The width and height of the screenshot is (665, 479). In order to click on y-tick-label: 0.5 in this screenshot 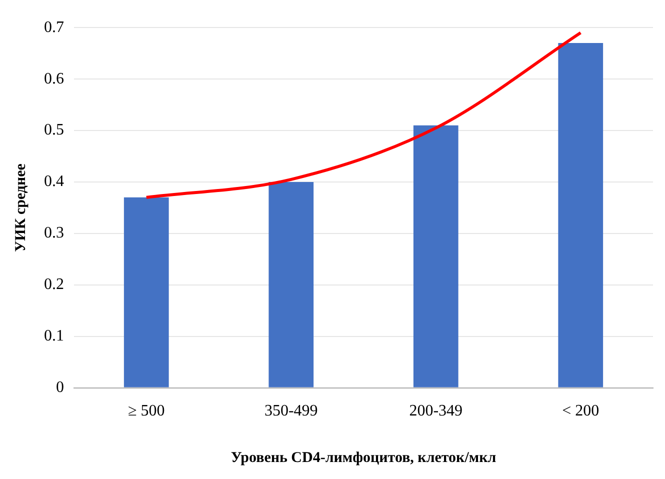, I will do `click(54, 130)`.